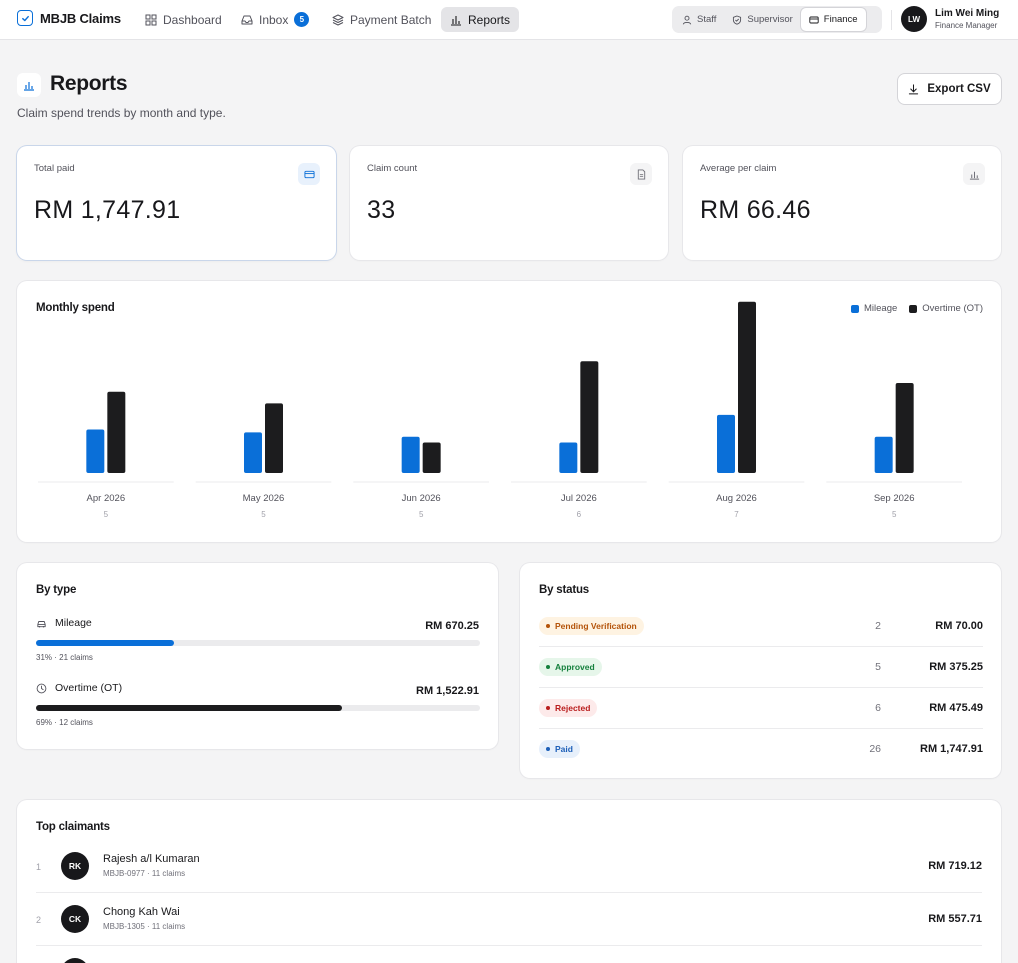 This screenshot has height=963, width=1018. Describe the element at coordinates (913, 308) in the screenshot. I see `legend-swatch-overtime` at that location.